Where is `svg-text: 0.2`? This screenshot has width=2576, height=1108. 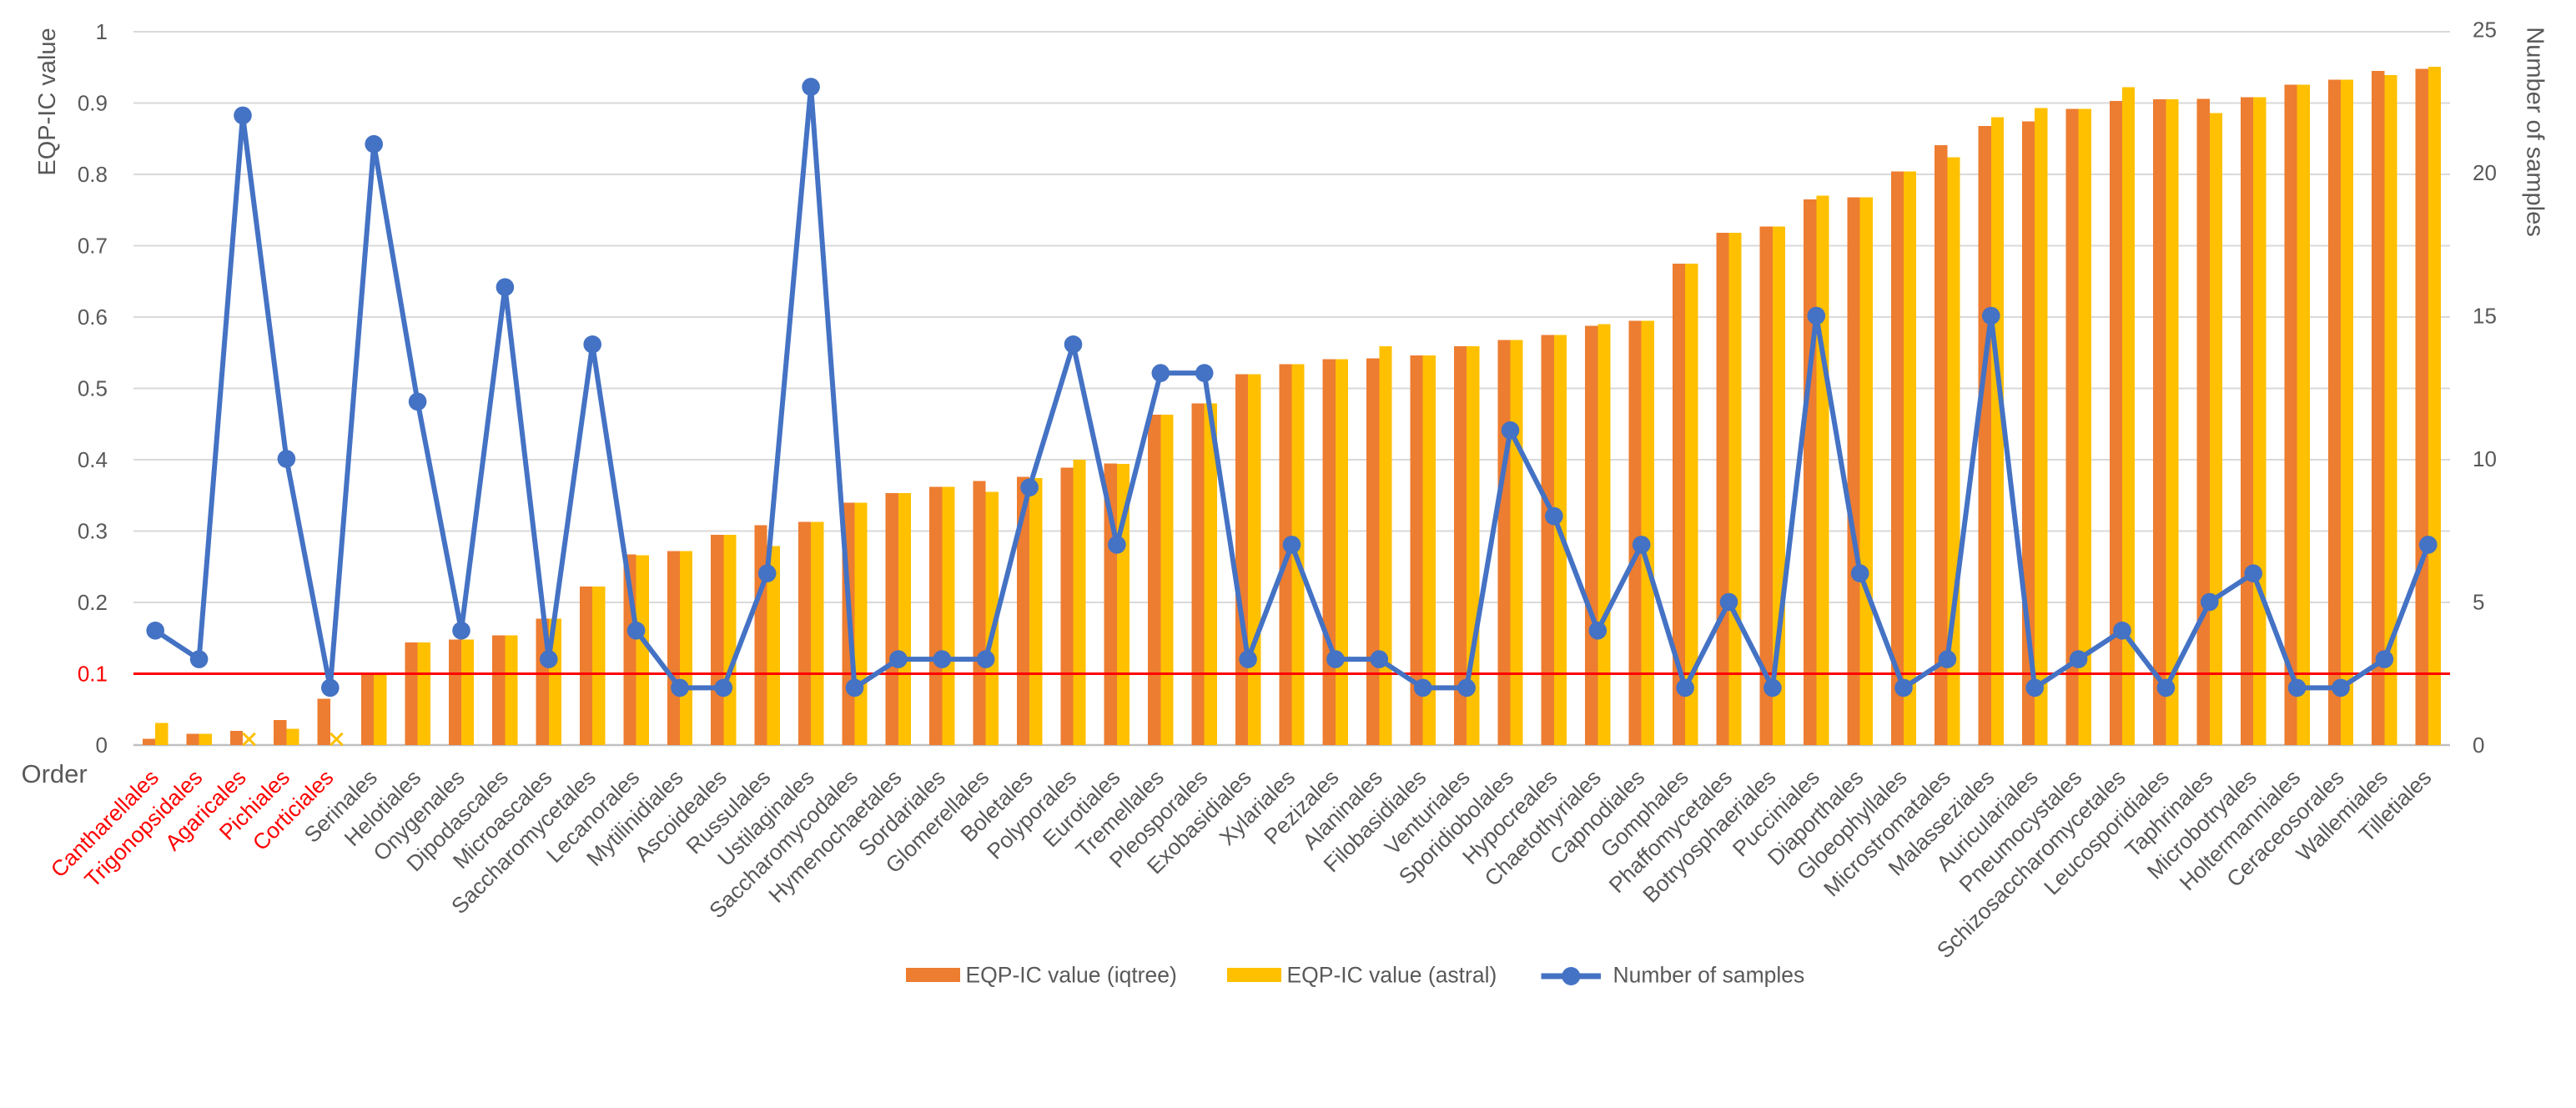
svg-text: 0.2 is located at coordinates (93, 602).